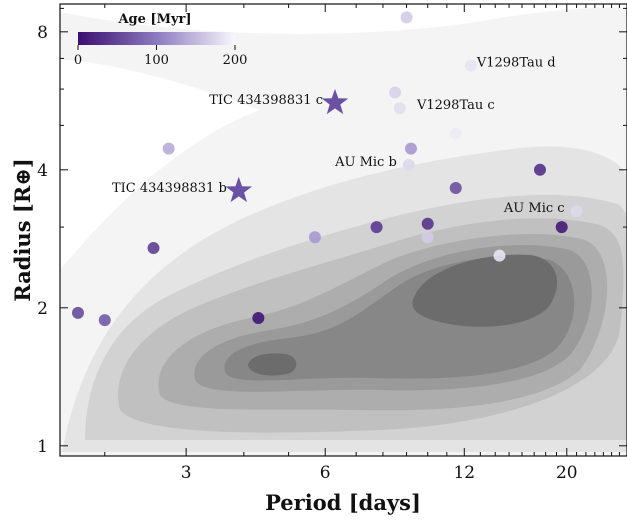  I want to click on colorbar-gradient, so click(156, 38).